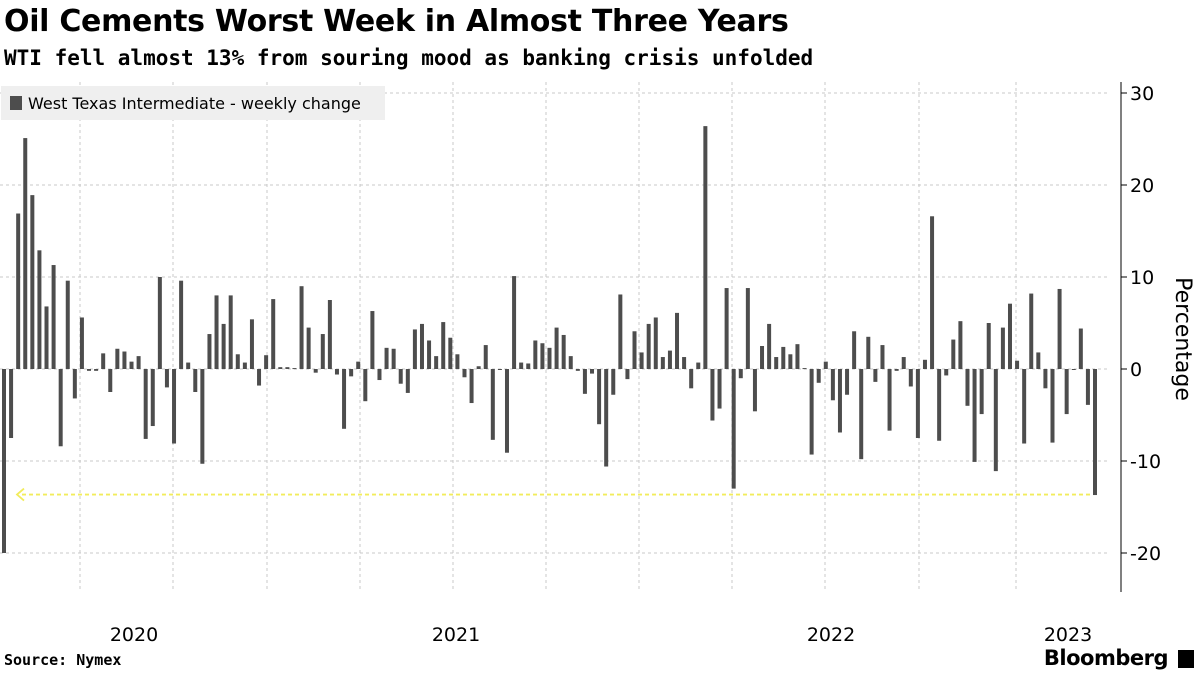 This screenshot has width=1200, height=675. What do you see at coordinates (831, 635) in the screenshot?
I see `x-tick-label: 2022` at bounding box center [831, 635].